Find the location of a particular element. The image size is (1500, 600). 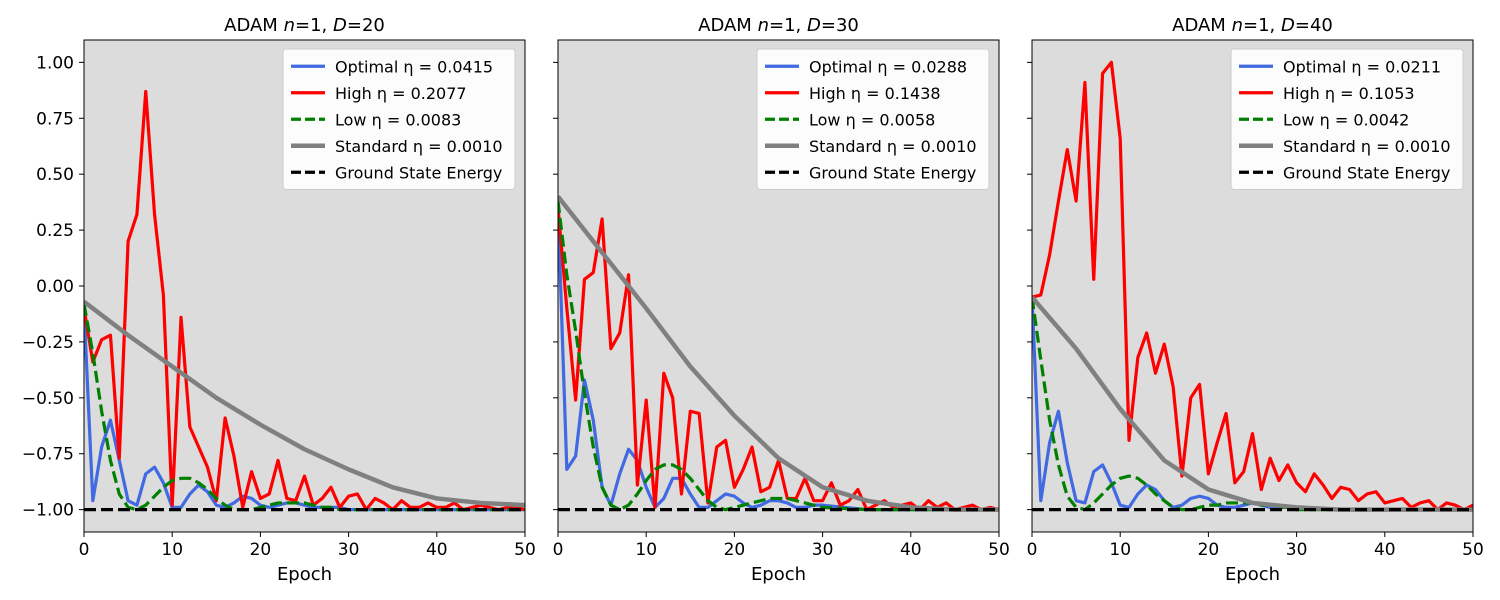

y-tick-label: 0.25 is located at coordinates (55, 231).